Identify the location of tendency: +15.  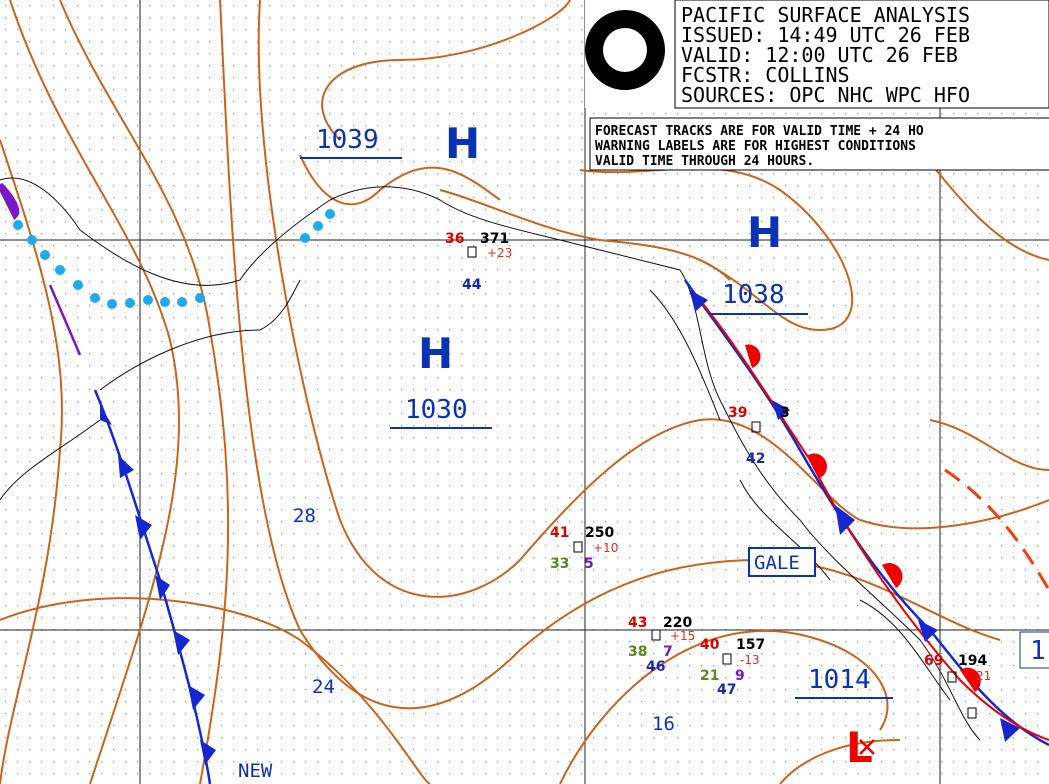
(682, 636).